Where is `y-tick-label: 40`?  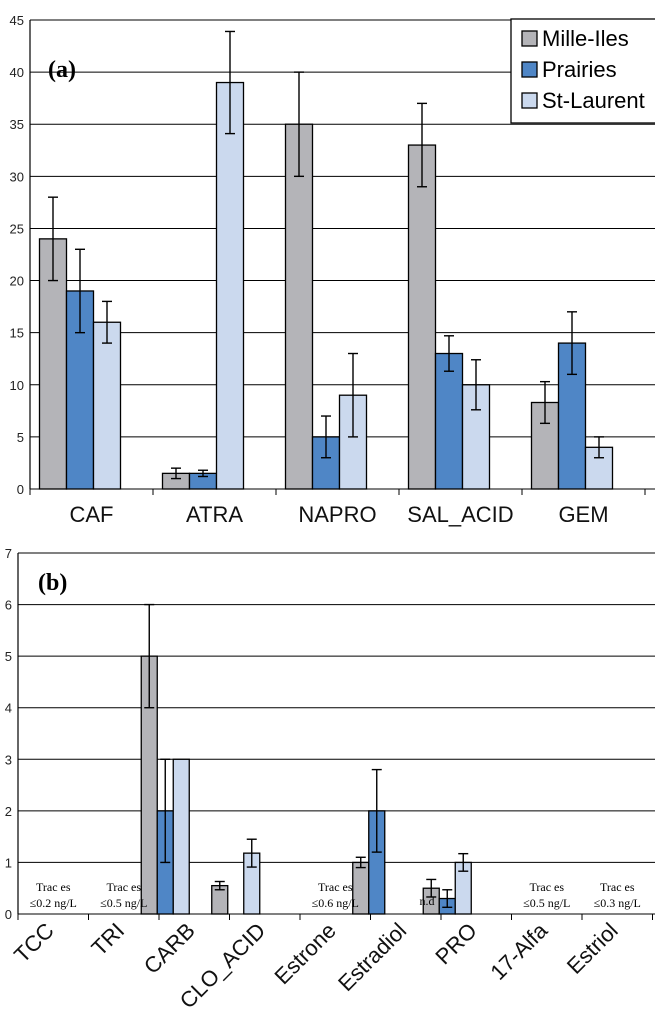
y-tick-label: 40 is located at coordinates (17, 72).